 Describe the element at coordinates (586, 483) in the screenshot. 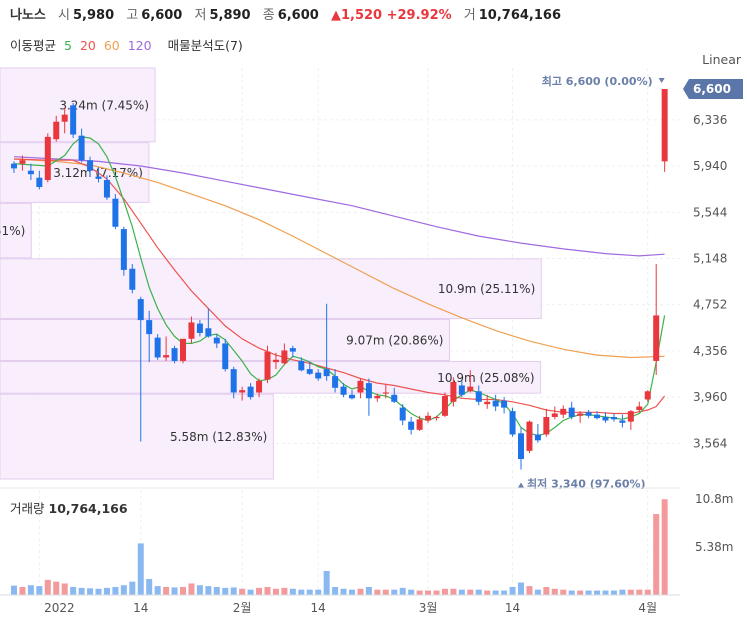

I see `low-marker-label: 최저 3,340 (97.60%)` at that location.